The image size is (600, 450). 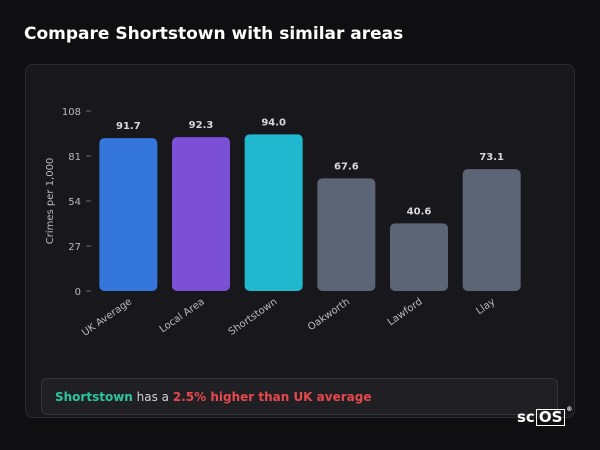 I want to click on logo-registered-mark: ®, so click(x=569, y=409).